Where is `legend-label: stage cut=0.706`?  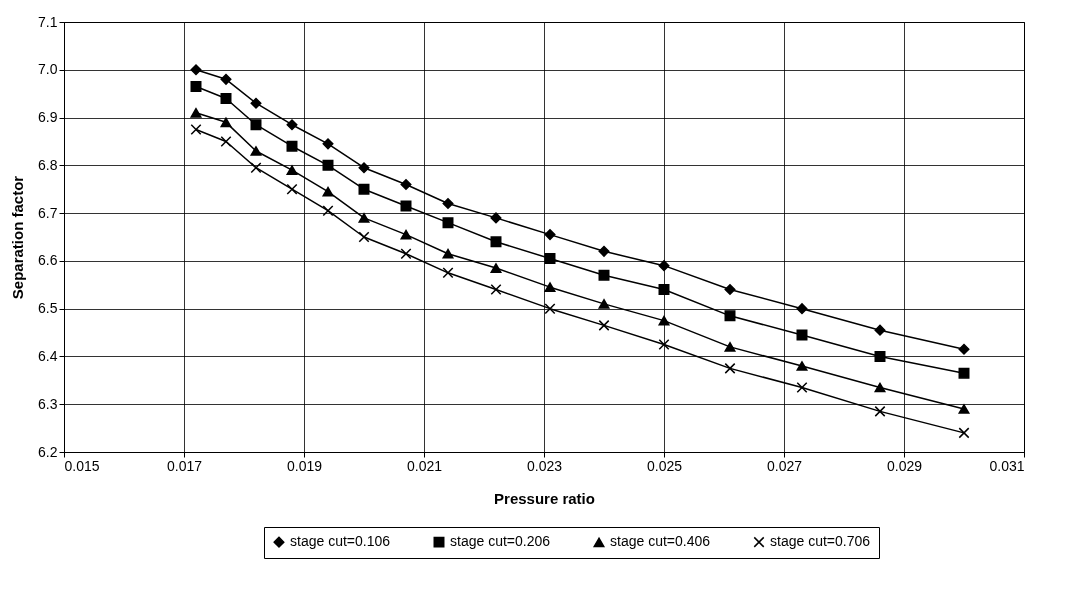 legend-label: stage cut=0.706 is located at coordinates (820, 541).